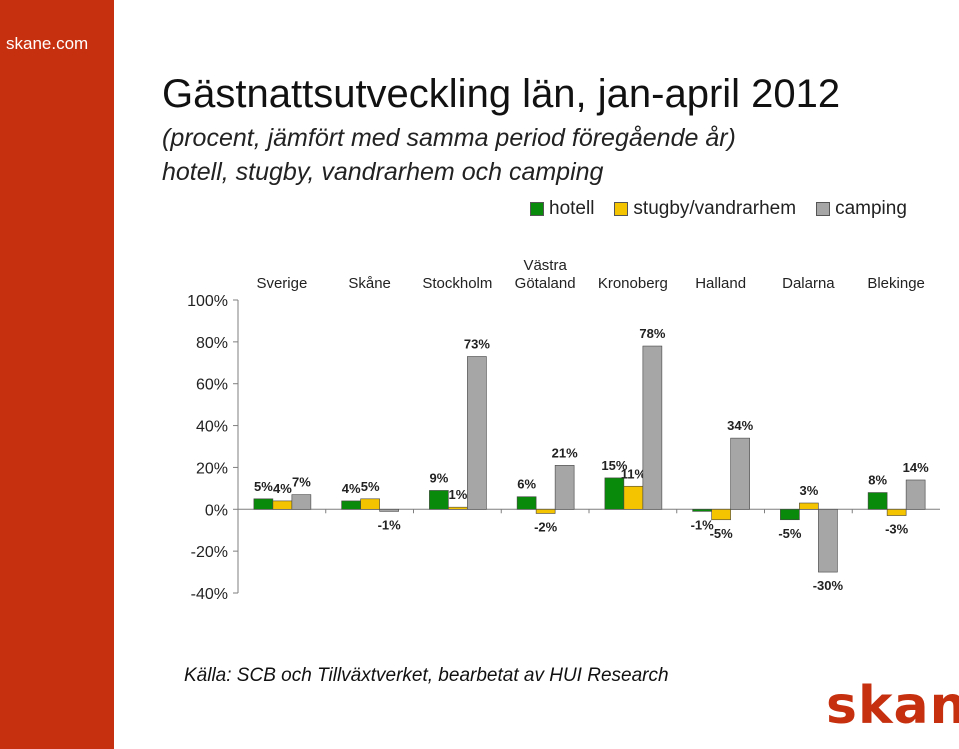 This screenshot has width=959, height=749. Describe the element at coordinates (652, 333) in the screenshot. I see `data-label: 78%` at that location.